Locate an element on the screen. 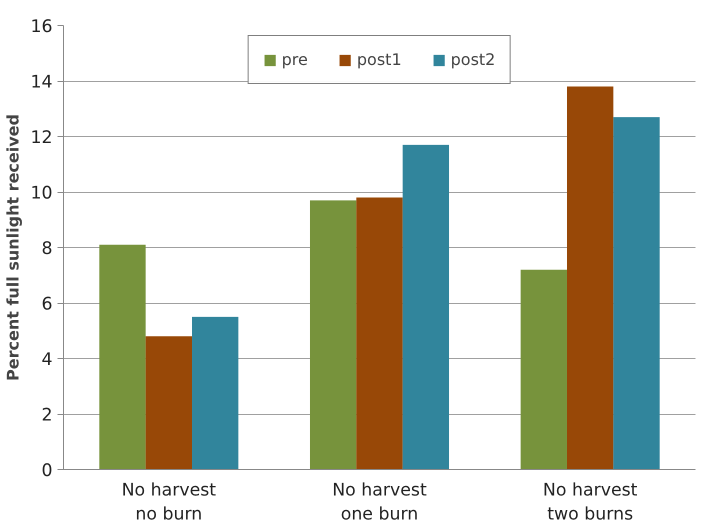  x-tick-label: No harvest one burn is located at coordinates (379, 502).